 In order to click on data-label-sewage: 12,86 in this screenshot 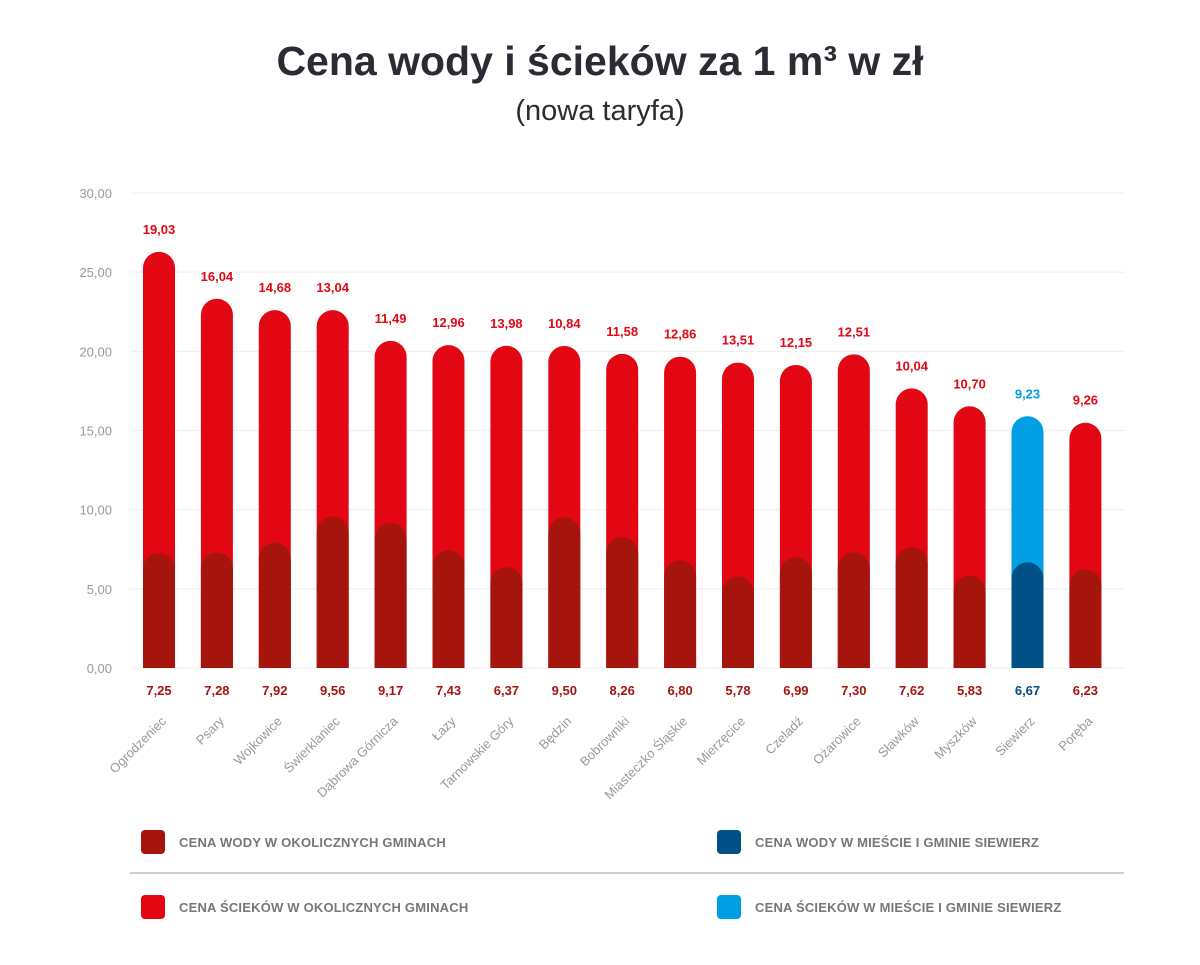, I will do `click(680, 334)`.